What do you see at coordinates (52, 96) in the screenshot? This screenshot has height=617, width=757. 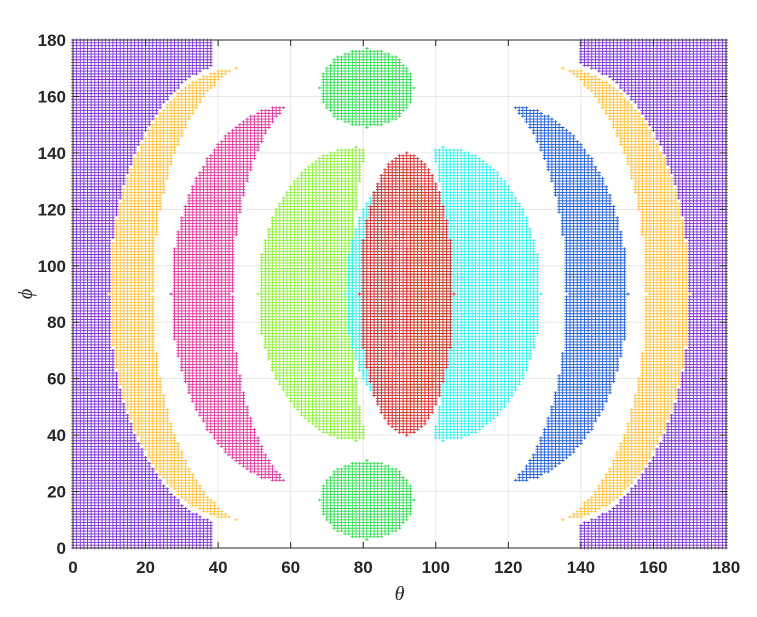 I see `y-tick-label: 160` at bounding box center [52, 96].